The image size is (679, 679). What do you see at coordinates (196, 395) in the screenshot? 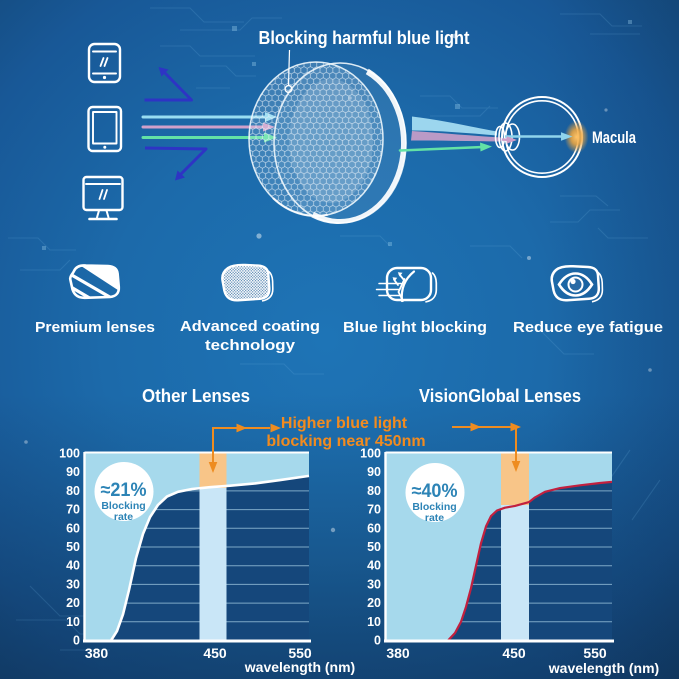
I see `svg-text: Other Lenses` at bounding box center [196, 395].